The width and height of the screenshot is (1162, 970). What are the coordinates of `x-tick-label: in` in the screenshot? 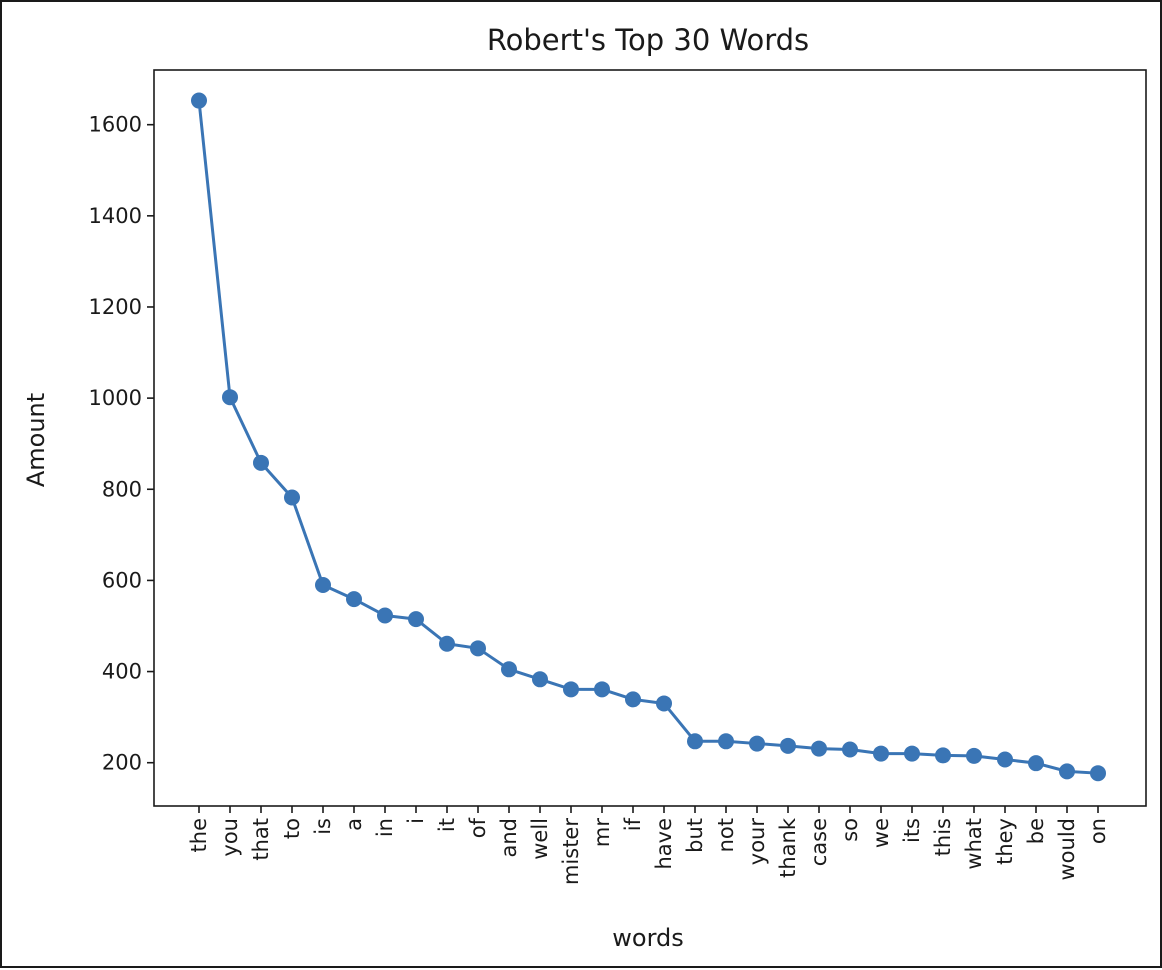 It's located at (385, 827).